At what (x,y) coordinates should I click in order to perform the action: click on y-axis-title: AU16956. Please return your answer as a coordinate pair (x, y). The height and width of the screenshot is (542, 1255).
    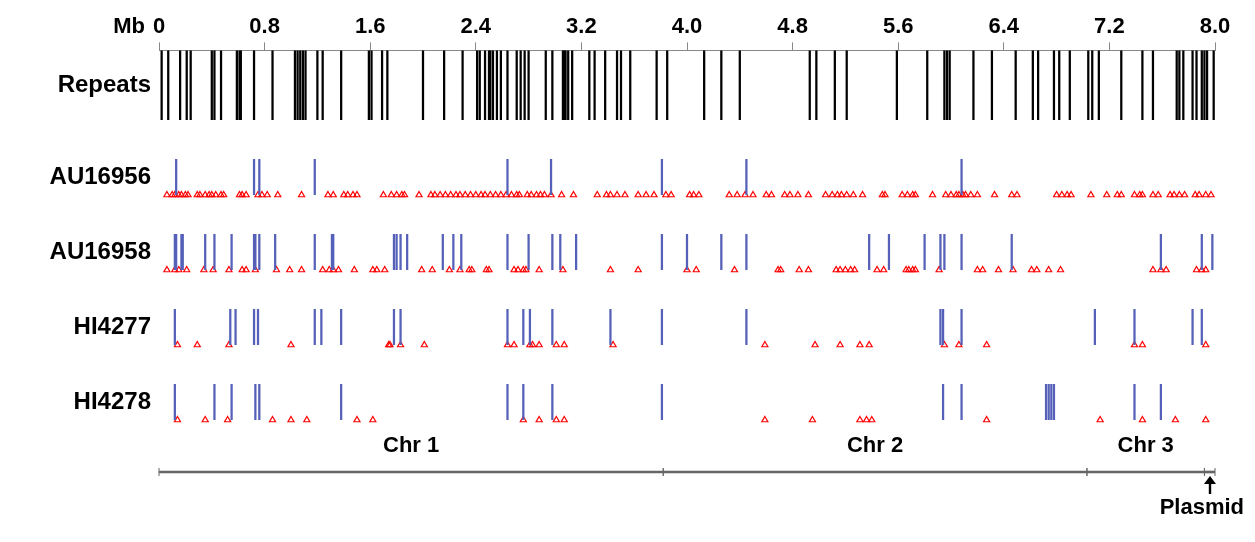
    Looking at the image, I should click on (100, 175).